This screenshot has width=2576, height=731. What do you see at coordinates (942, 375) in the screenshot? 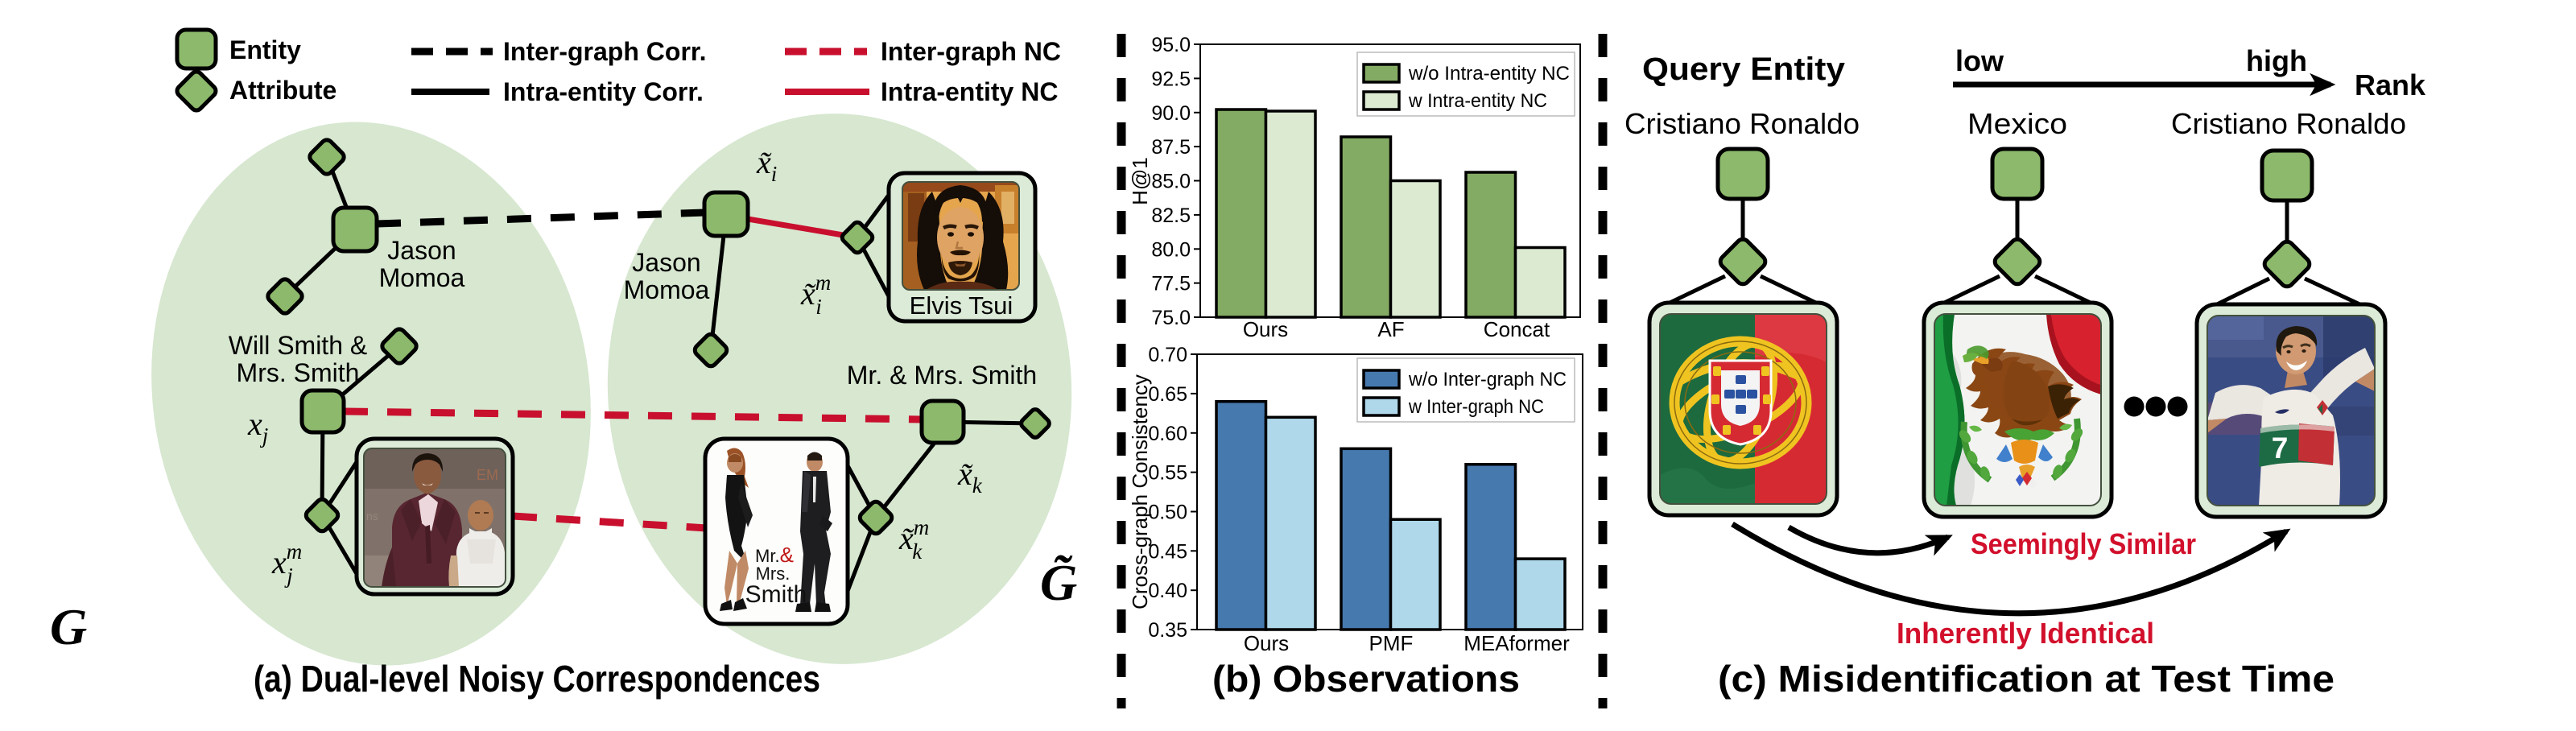
I see `svg-text: Mr. & Mrs. Smith` at bounding box center [942, 375].